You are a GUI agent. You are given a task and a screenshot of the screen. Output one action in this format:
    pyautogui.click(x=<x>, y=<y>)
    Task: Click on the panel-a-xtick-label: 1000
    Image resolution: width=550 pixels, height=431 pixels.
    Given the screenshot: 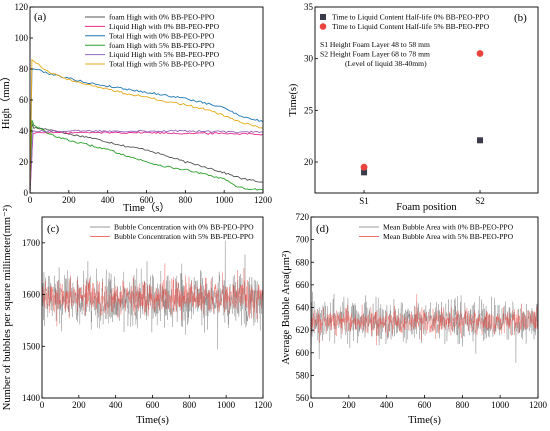 What is the action you would take?
    pyautogui.click(x=224, y=200)
    